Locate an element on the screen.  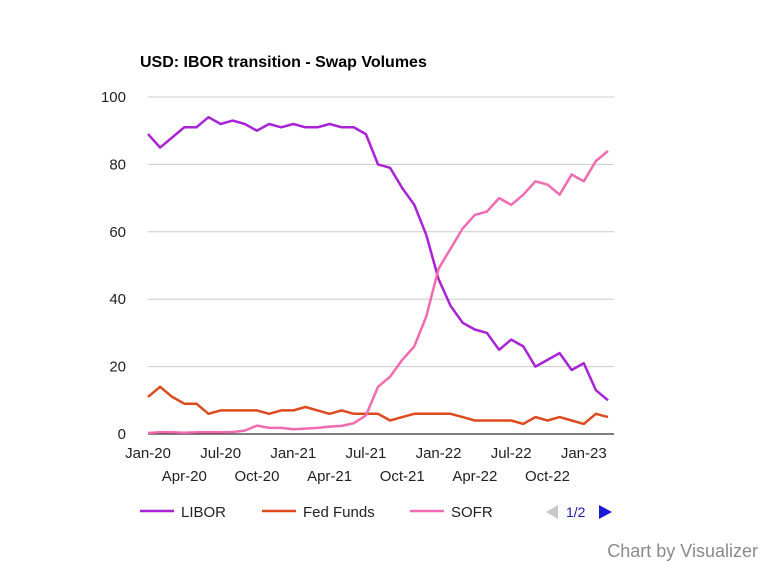
y-tick-label: 80 is located at coordinates (117, 164).